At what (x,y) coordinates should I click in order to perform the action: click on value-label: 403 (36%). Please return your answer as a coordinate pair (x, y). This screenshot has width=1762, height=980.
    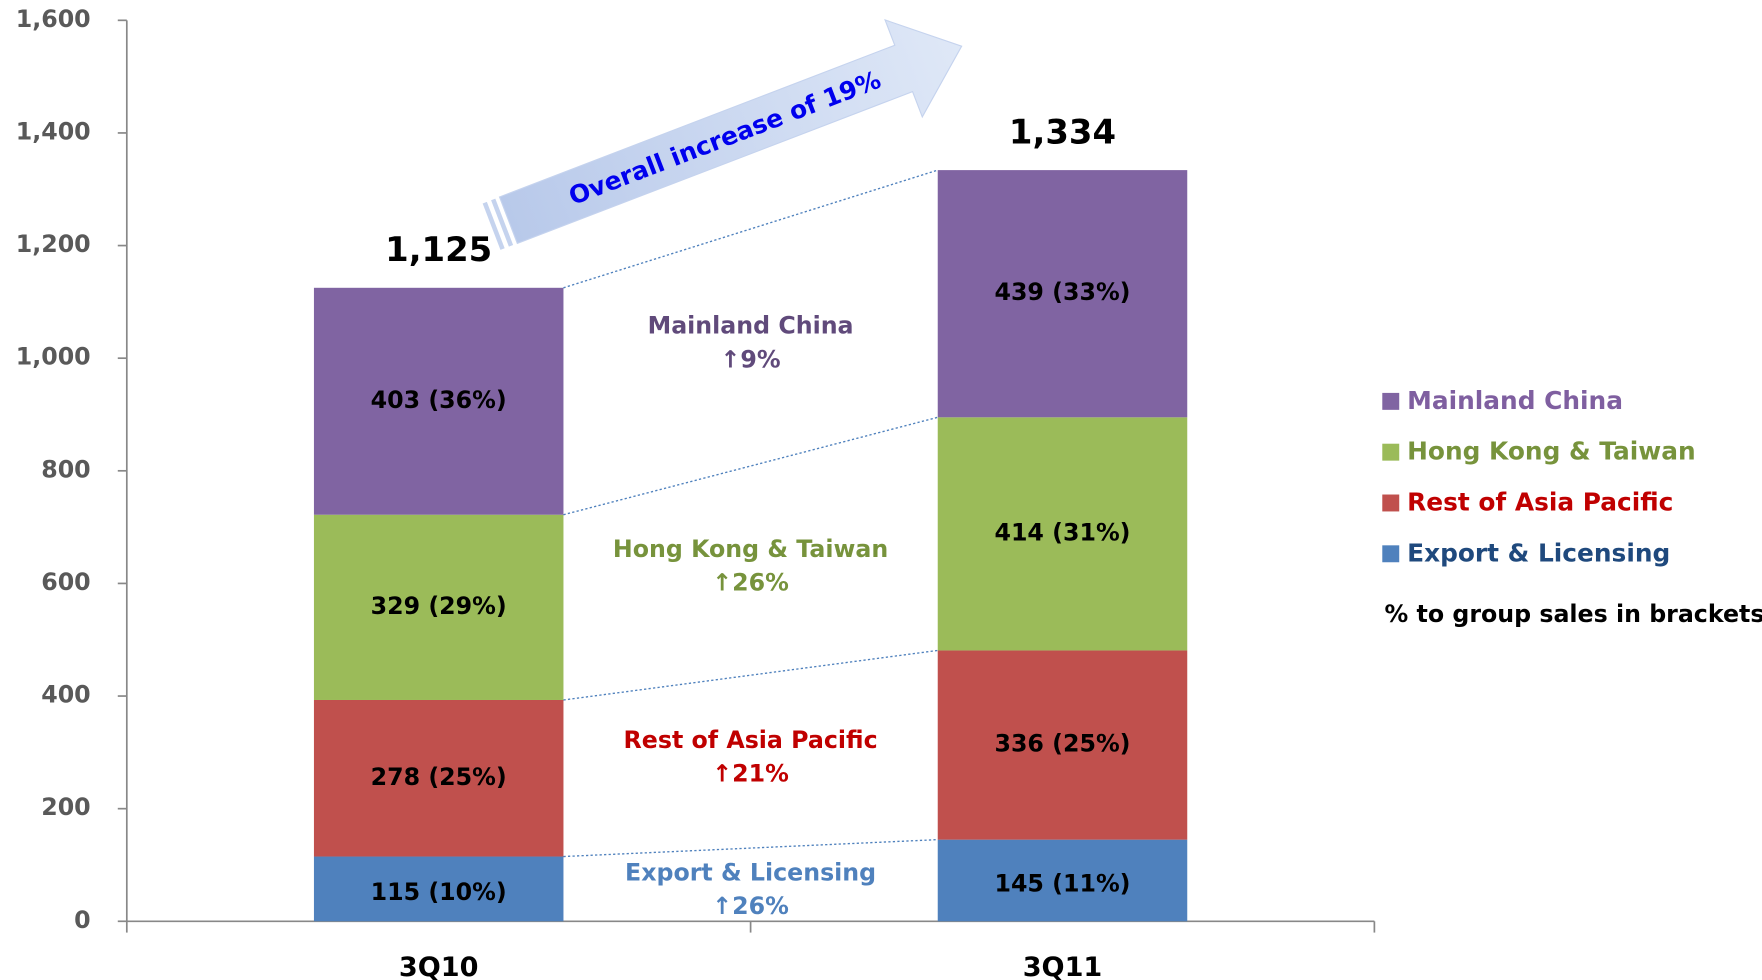
    Looking at the image, I should click on (439, 400).